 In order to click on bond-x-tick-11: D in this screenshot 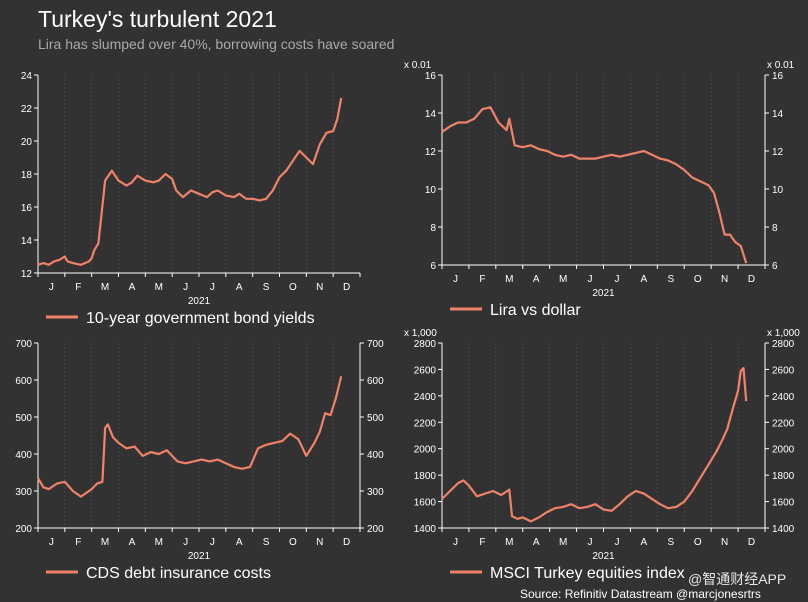, I will do `click(346, 287)`.